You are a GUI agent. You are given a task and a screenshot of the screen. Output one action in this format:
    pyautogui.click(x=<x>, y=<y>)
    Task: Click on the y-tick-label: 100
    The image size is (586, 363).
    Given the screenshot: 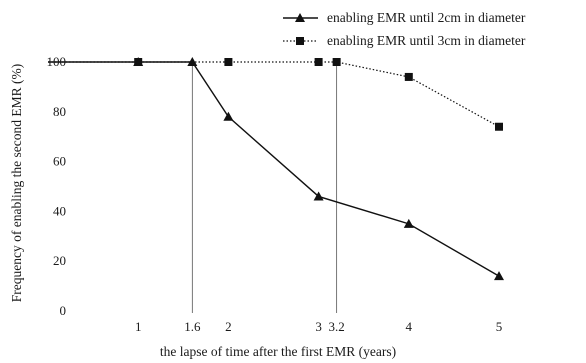 What is the action you would take?
    pyautogui.click(x=57, y=61)
    